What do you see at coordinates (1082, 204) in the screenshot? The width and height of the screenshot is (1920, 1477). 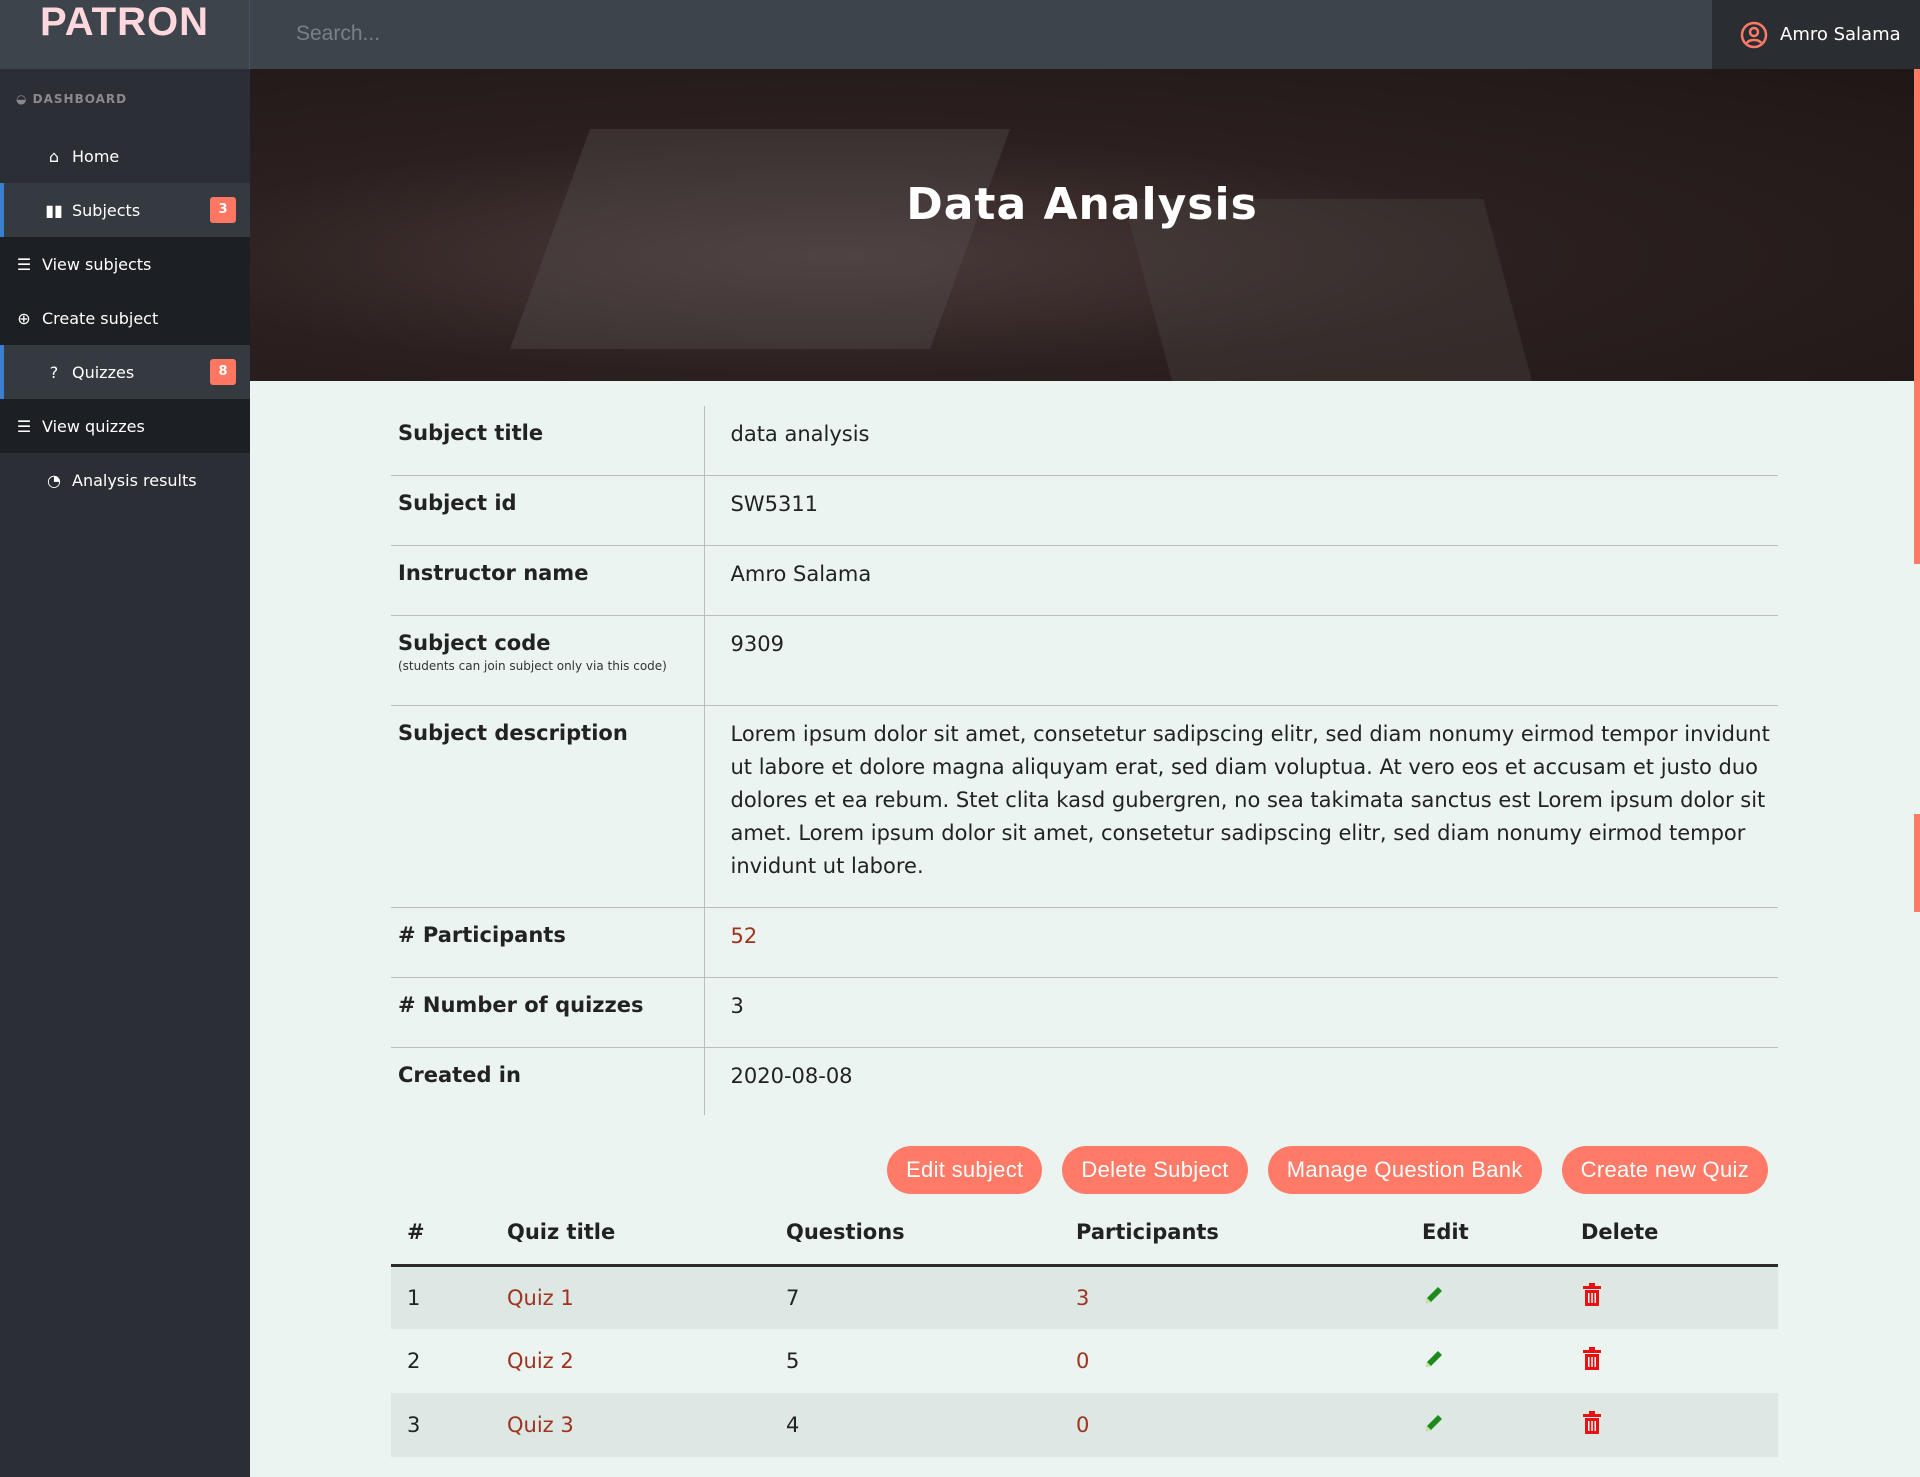 I see `page-title: Data Analysis` at bounding box center [1082, 204].